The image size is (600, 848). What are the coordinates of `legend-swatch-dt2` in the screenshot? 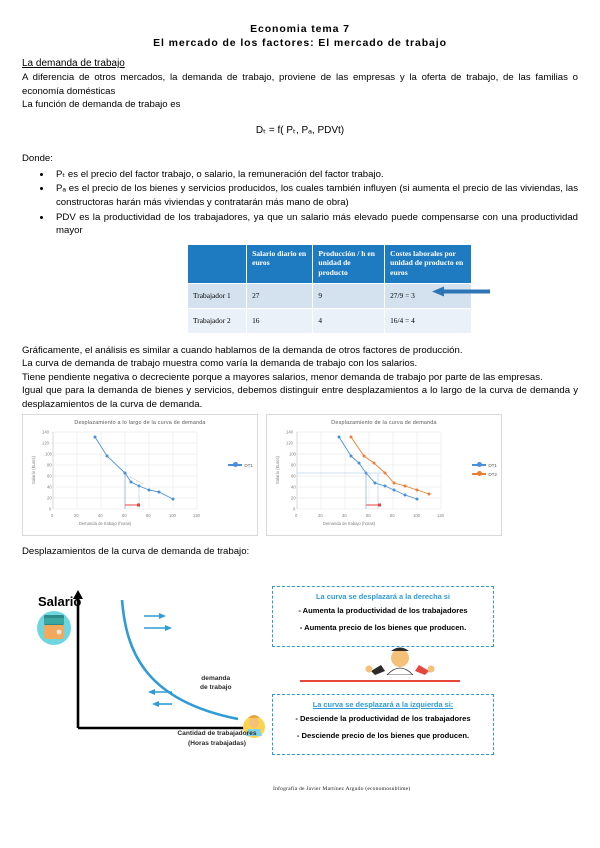 It's located at (479, 473).